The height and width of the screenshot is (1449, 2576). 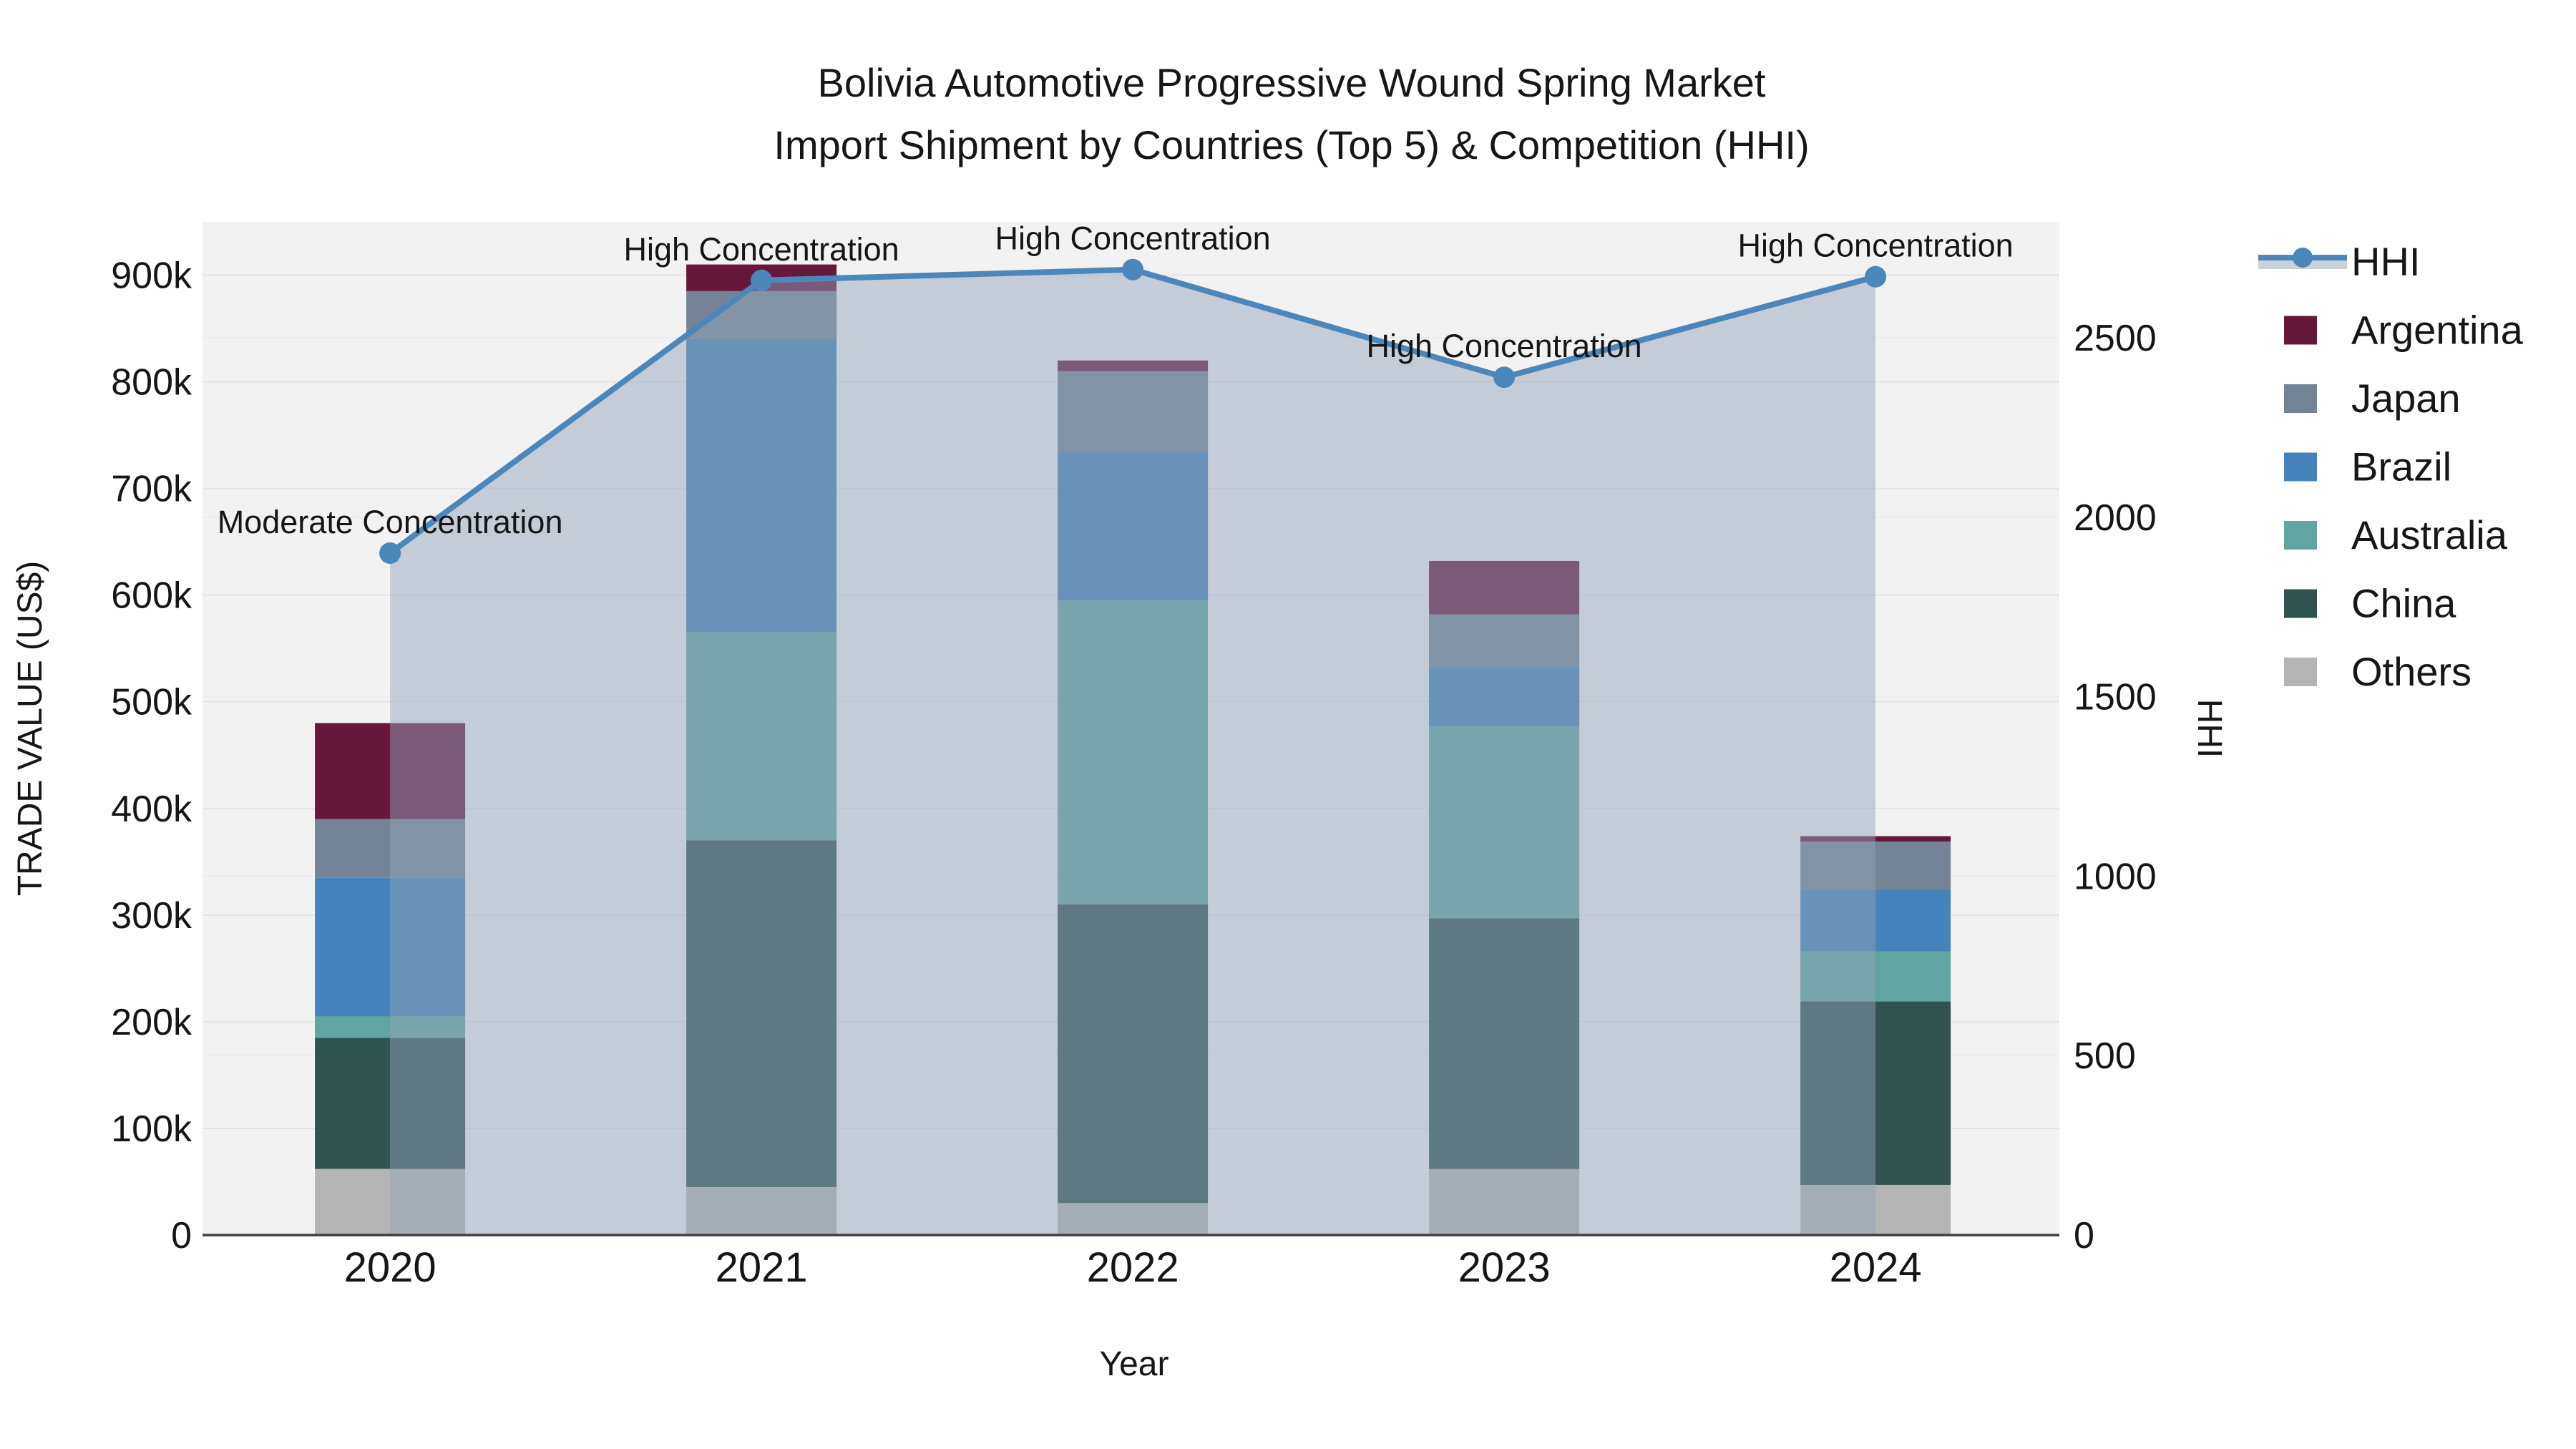 I want to click on bar-segment-brazil-2021, so click(x=761, y=485).